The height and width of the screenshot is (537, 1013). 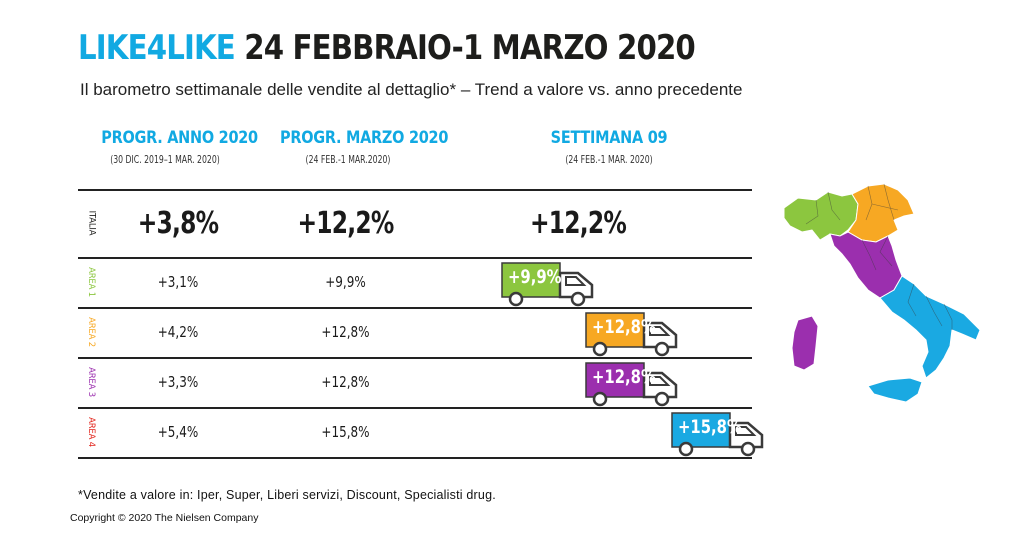 I want to click on table-row-area-2-label: AREA 2, so click(x=91, y=332).